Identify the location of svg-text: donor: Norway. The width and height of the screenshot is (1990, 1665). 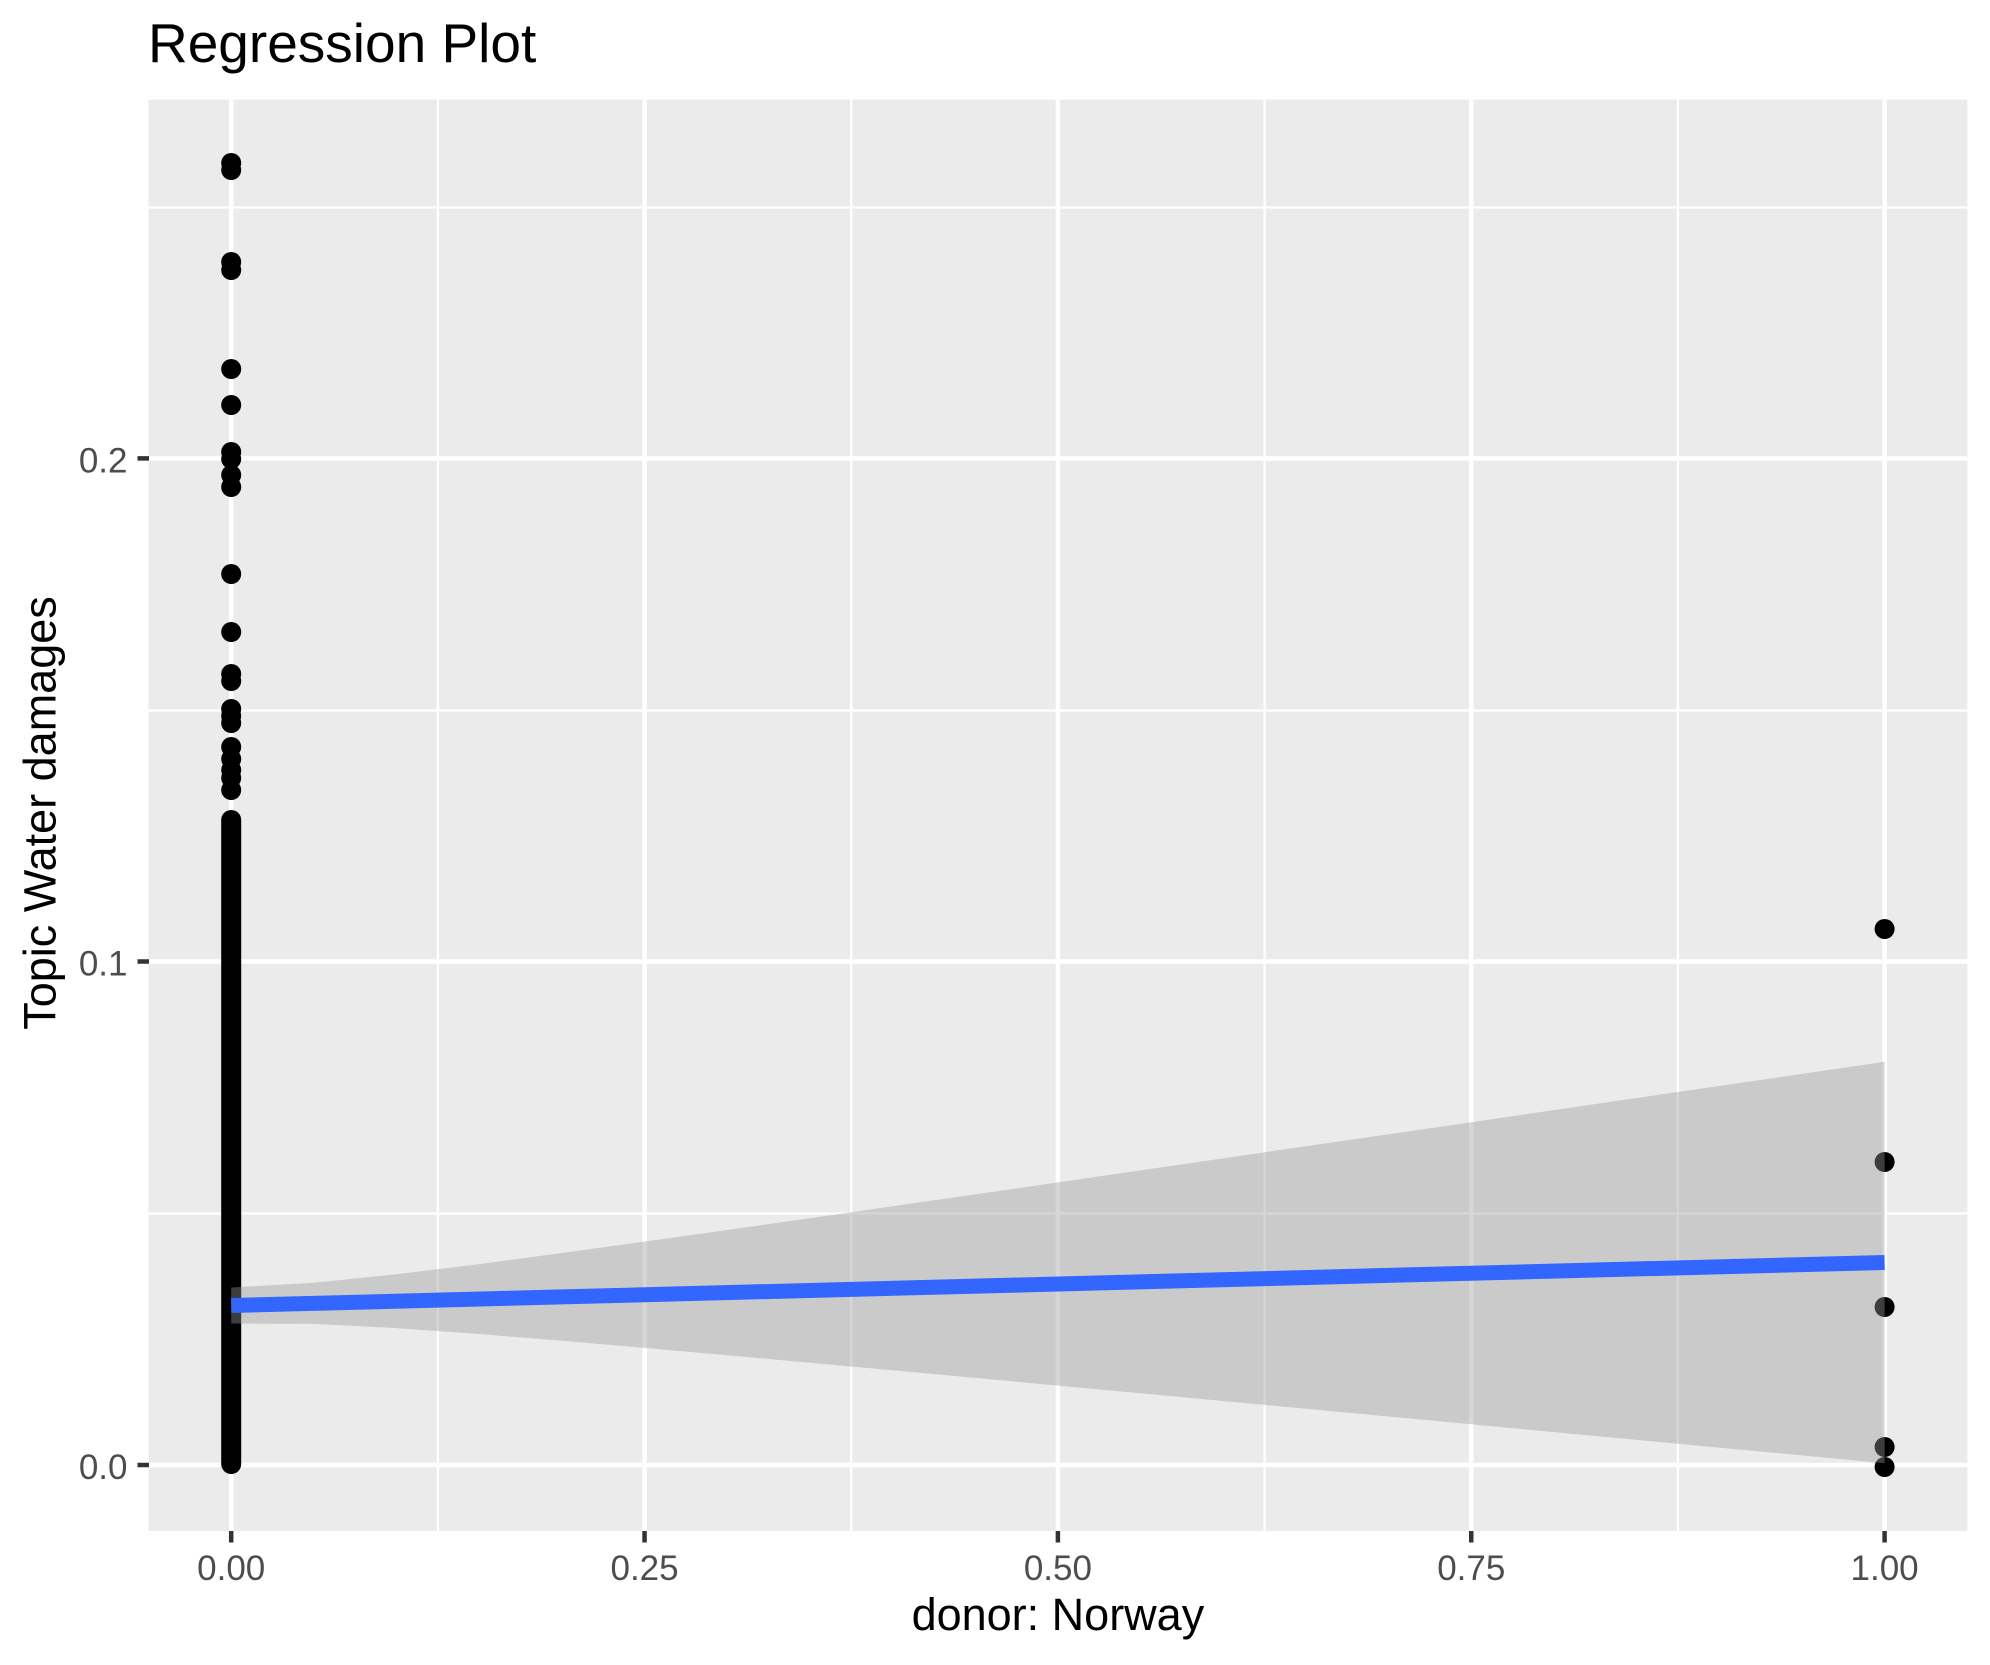
(1058, 1614).